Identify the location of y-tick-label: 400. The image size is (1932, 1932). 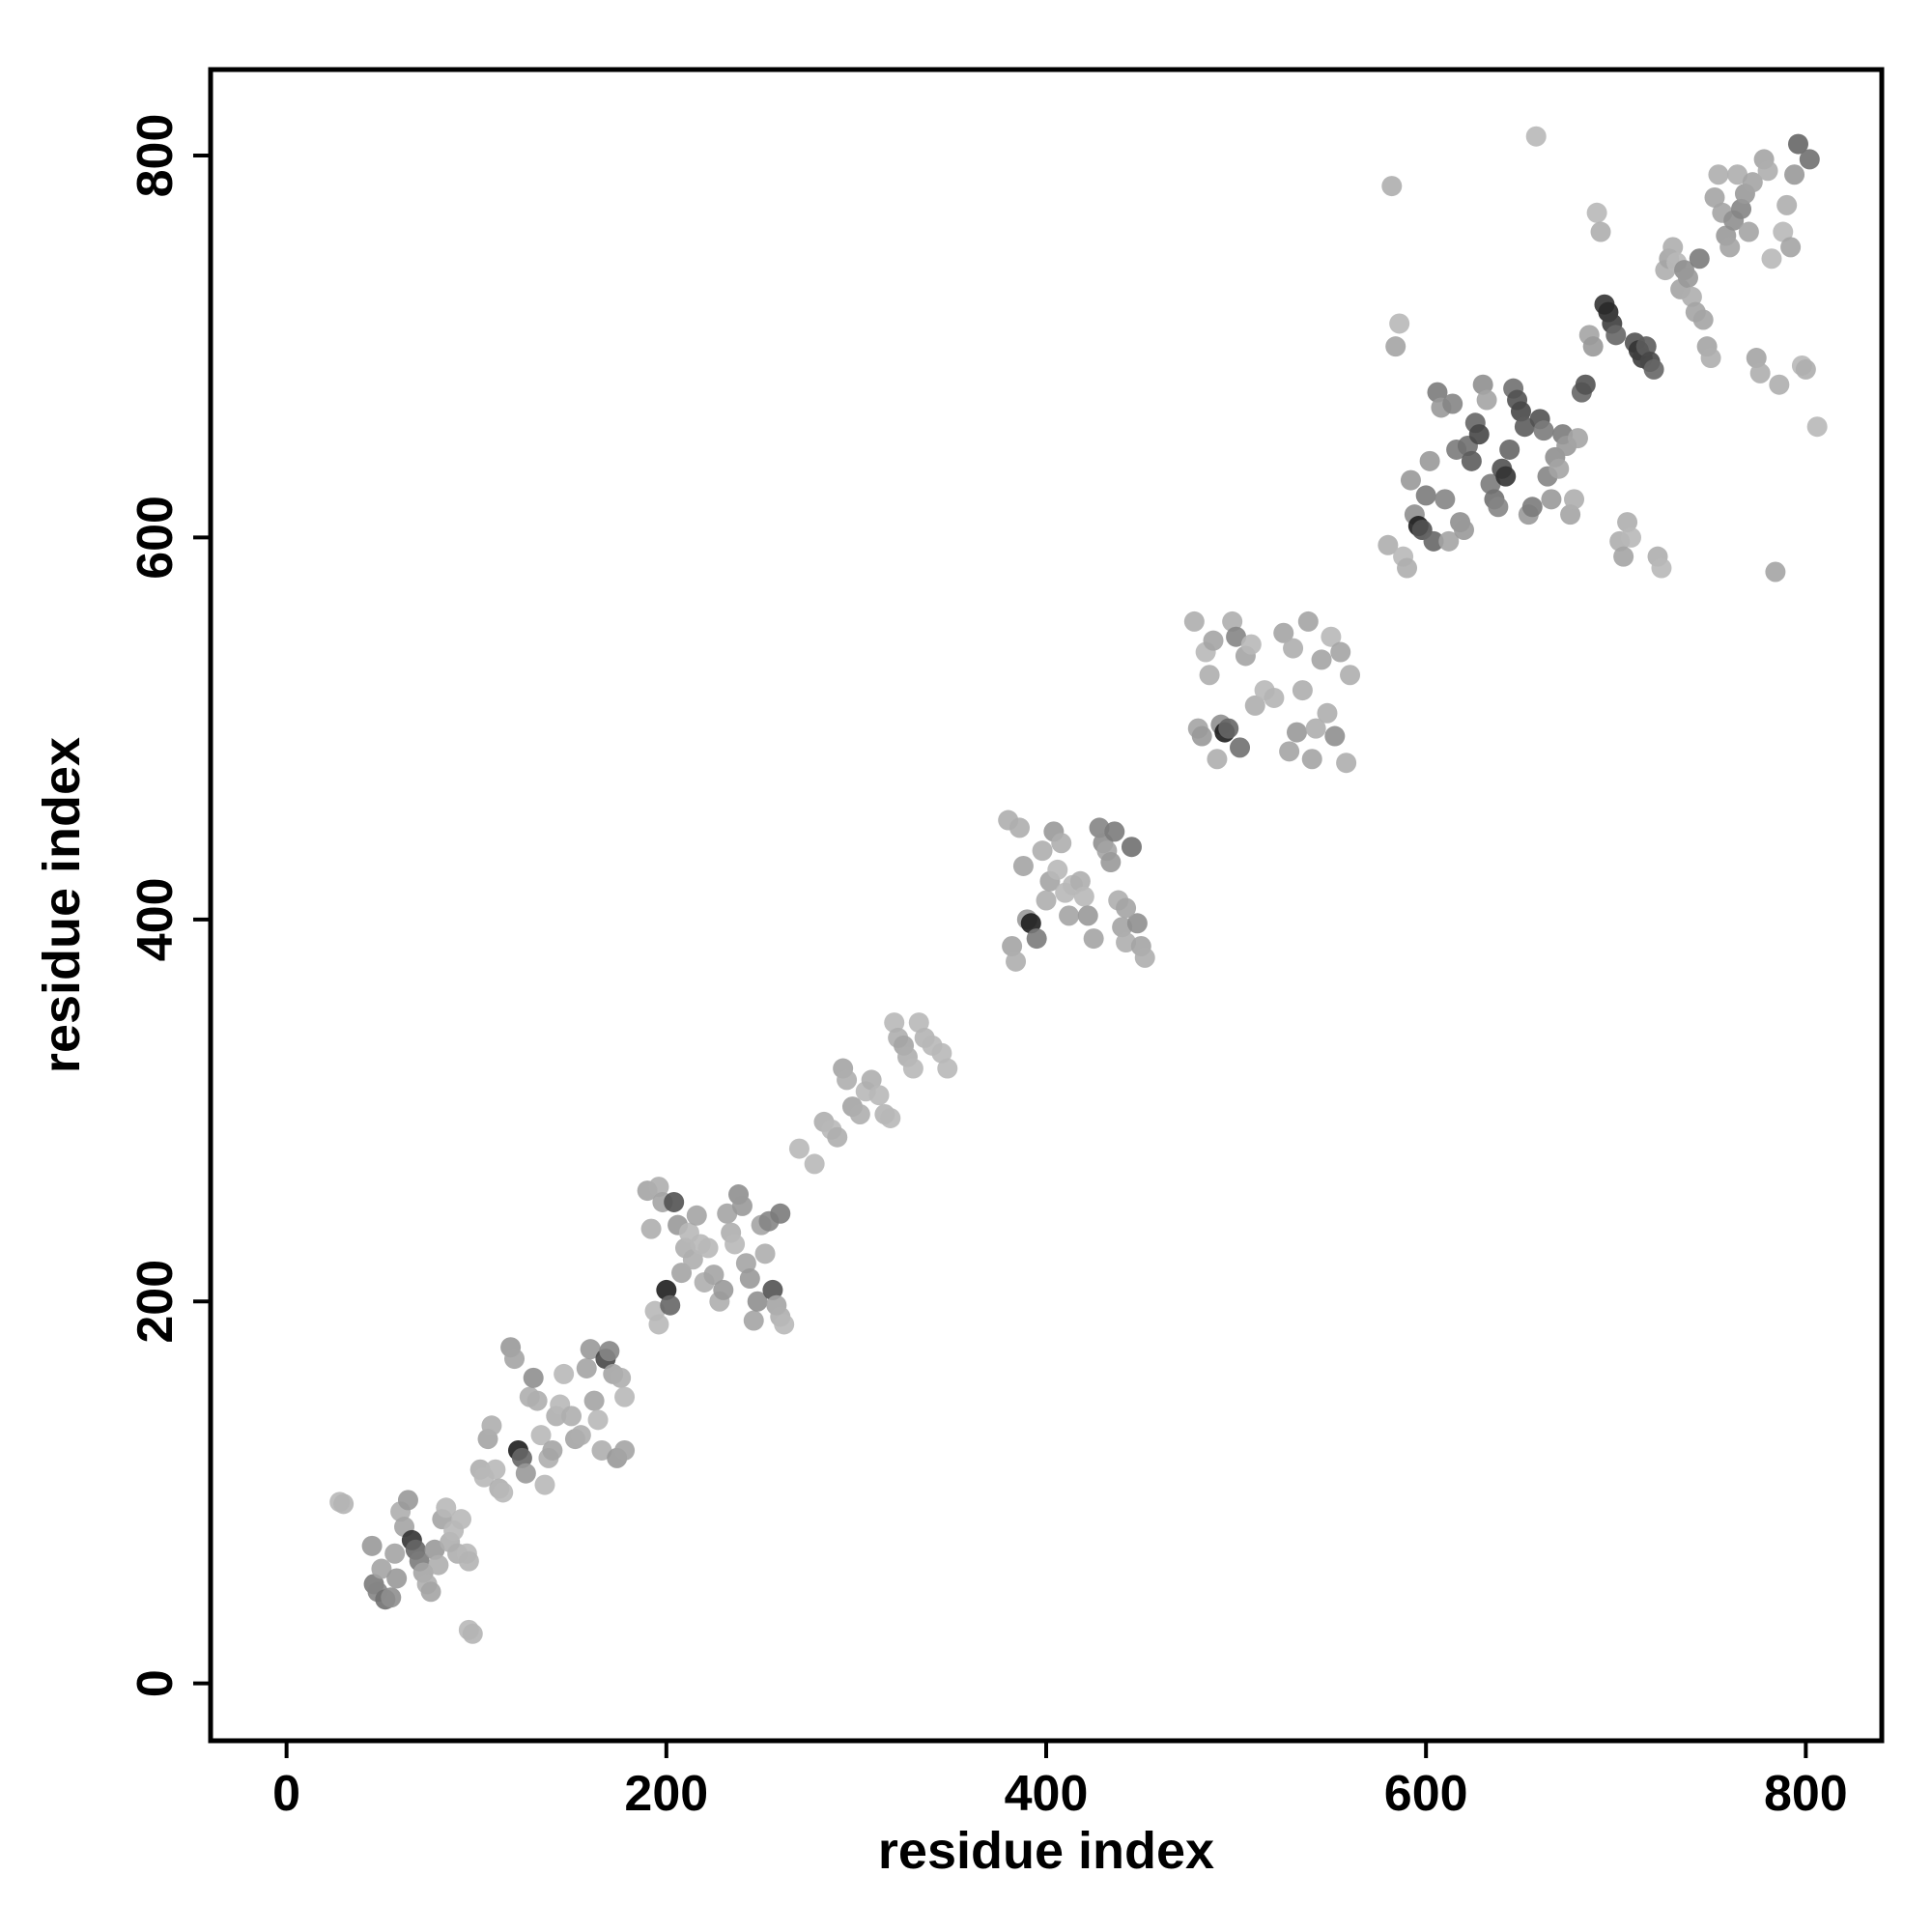
(156, 919).